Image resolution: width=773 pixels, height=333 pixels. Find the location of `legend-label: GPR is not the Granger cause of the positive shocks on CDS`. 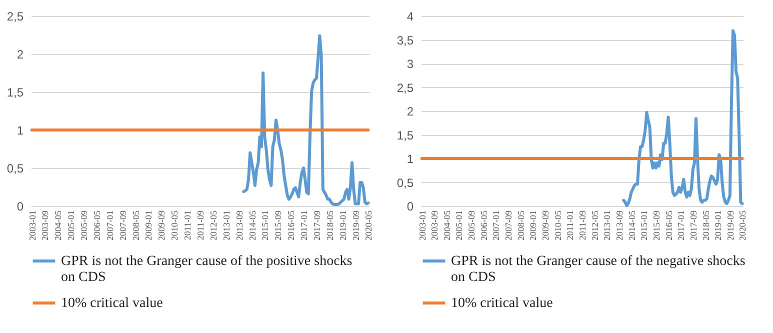

legend-label: GPR is not the Granger cause of the positive shocks on CDS is located at coordinates (206, 269).